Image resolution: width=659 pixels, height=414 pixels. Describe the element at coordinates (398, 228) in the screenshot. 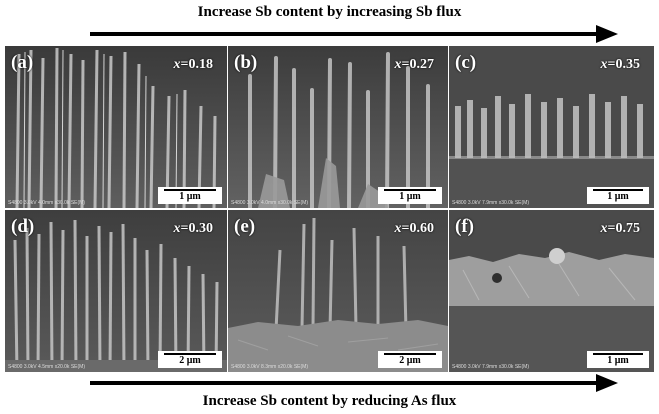

I see `panel-e-x-symbol: x` at that location.